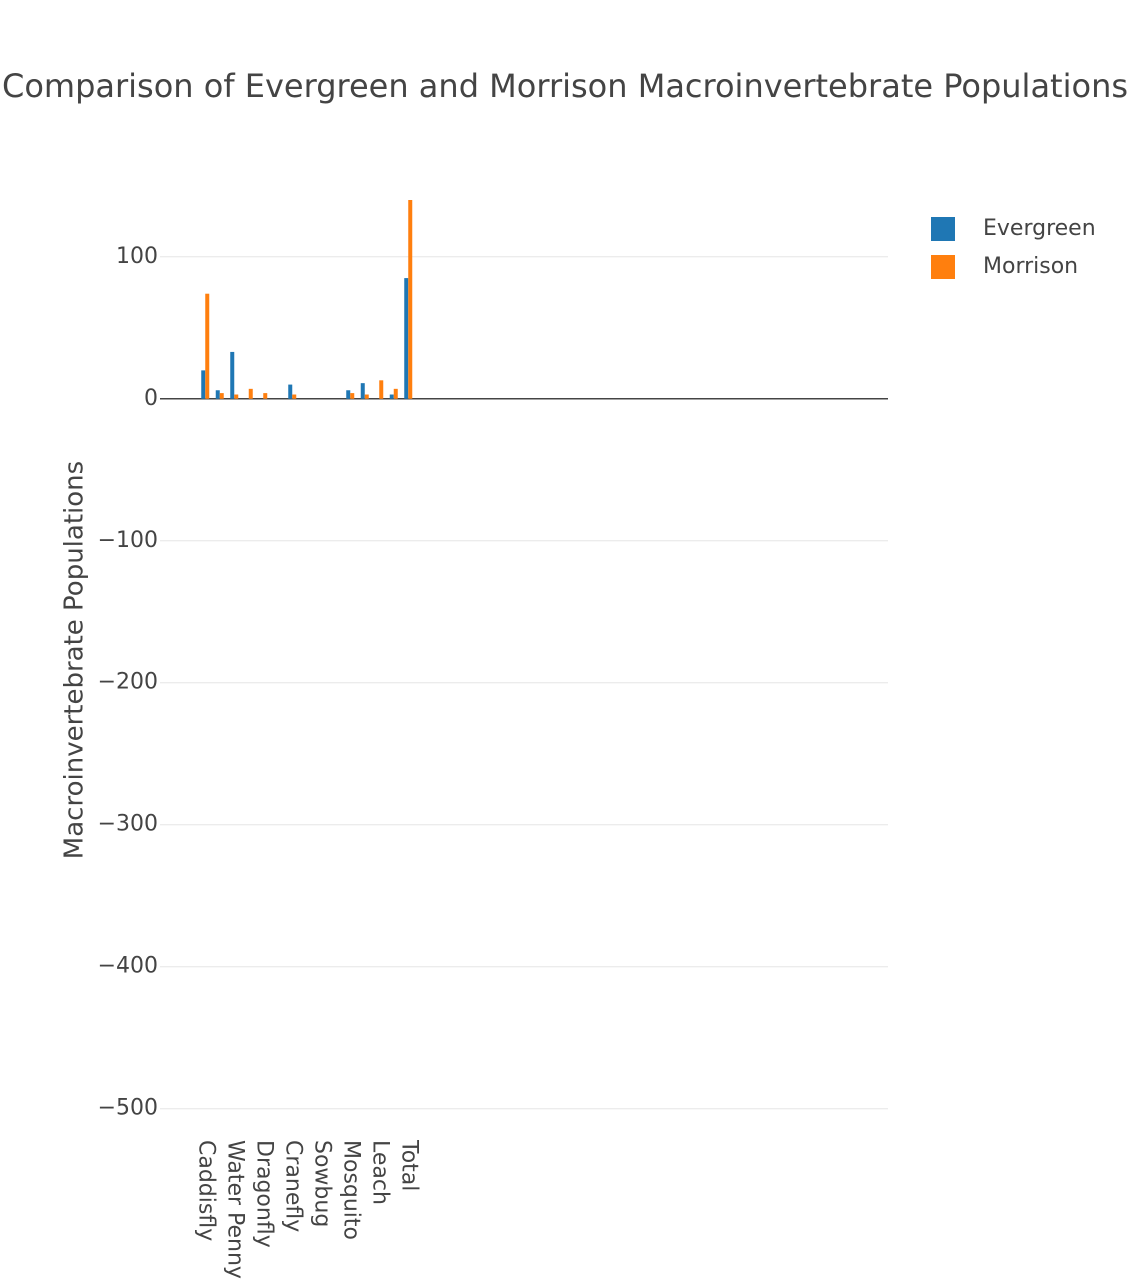 This screenshot has height=1284, width=1130. Describe the element at coordinates (292, 1186) in the screenshot. I see `x-tick-label: Cranefly` at that location.